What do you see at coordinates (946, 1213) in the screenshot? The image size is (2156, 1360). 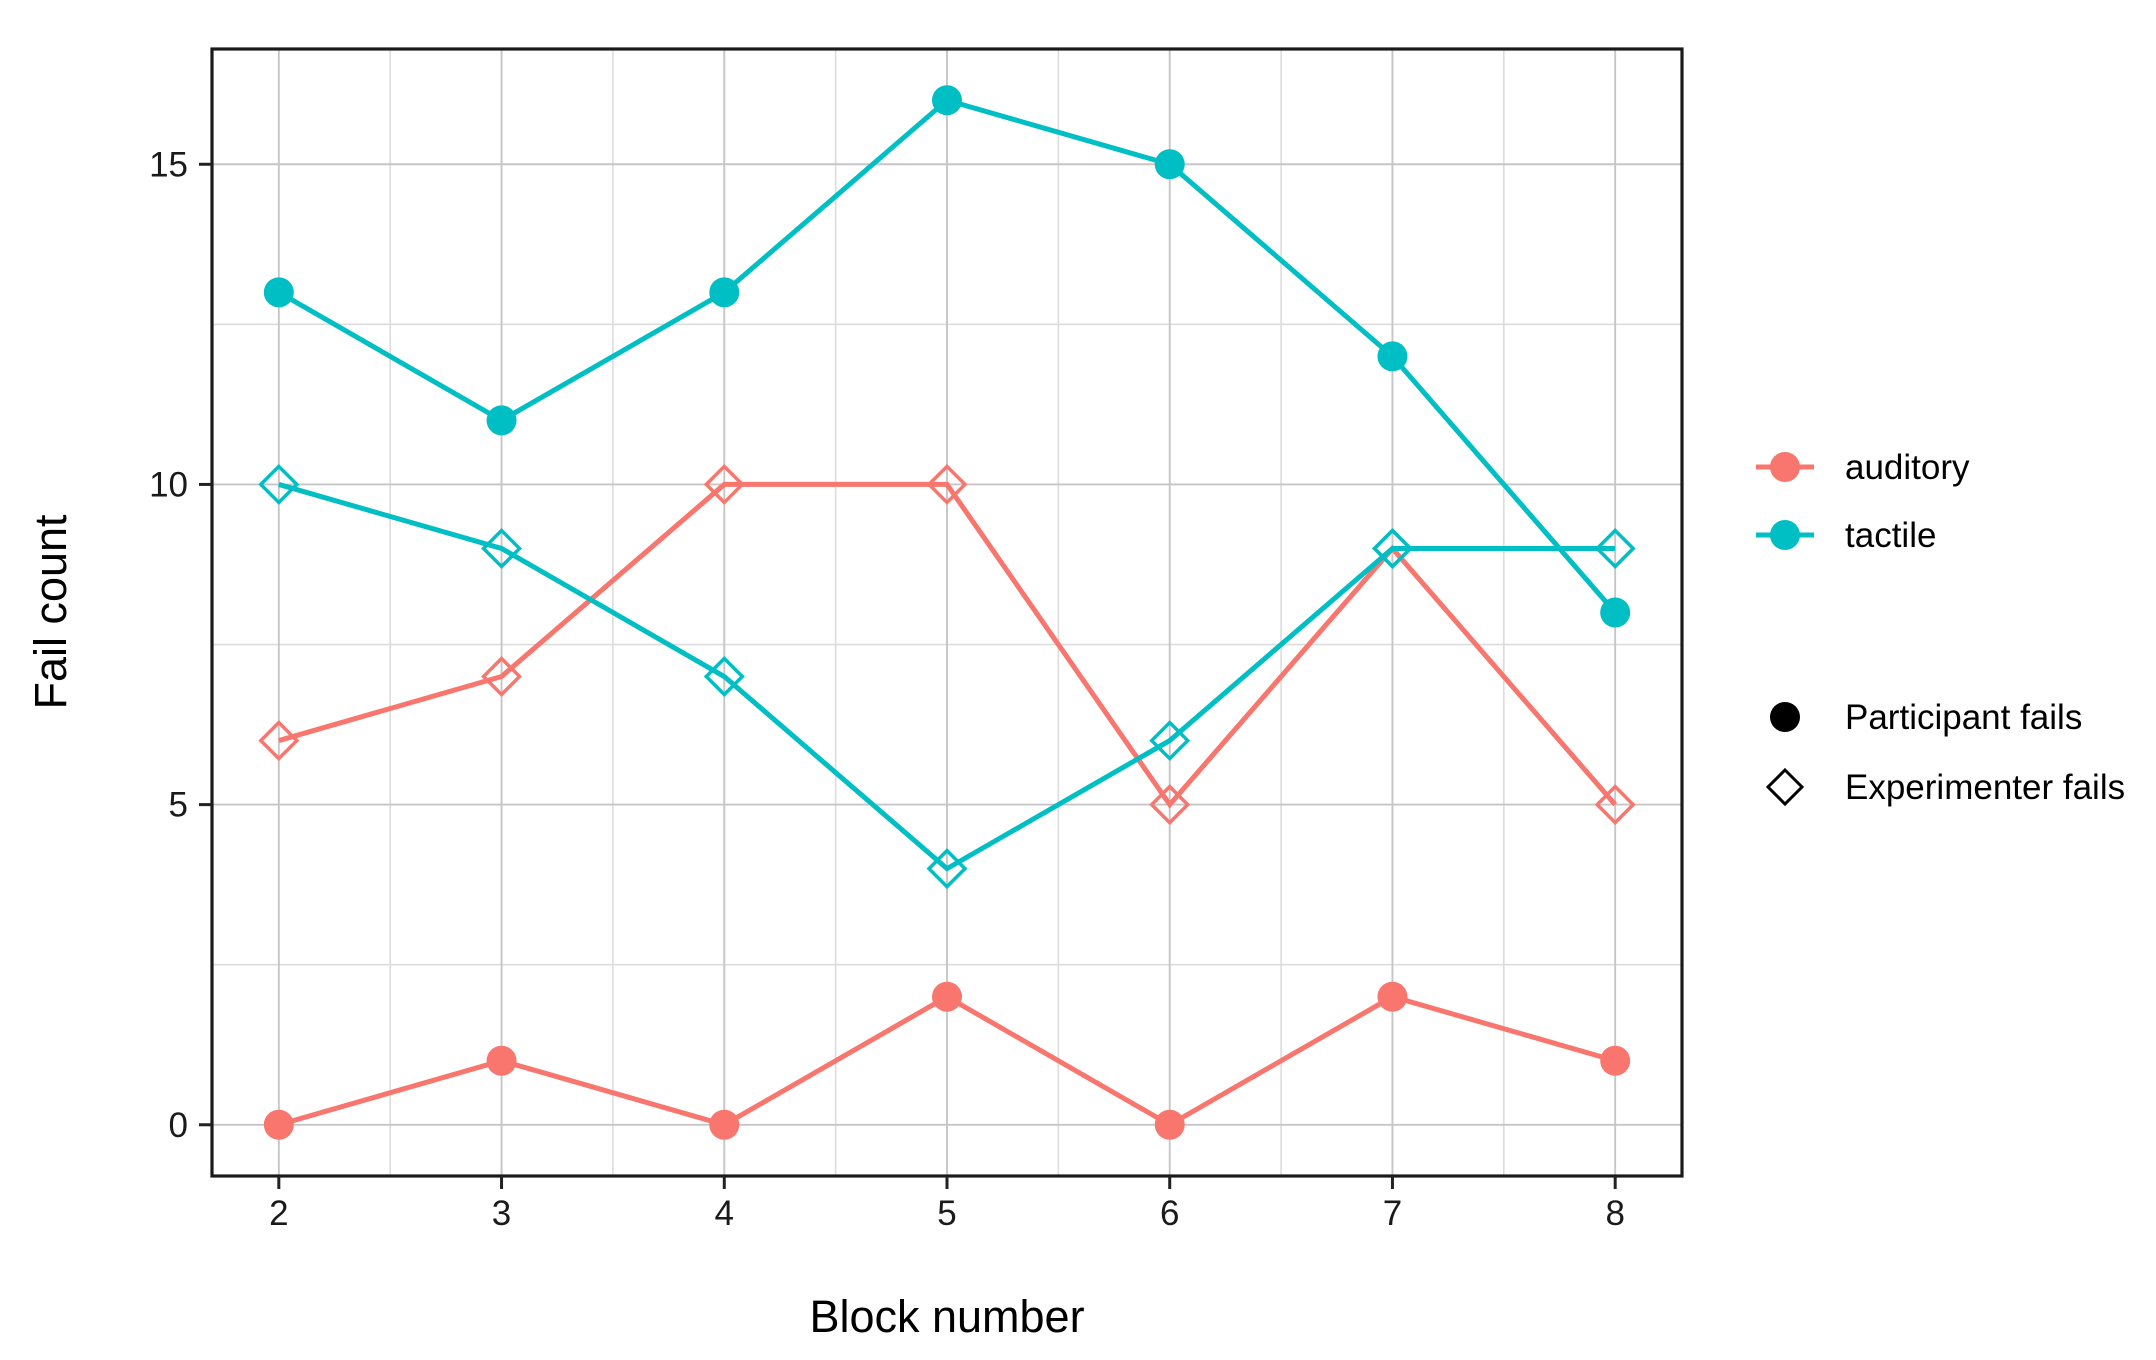 I see `x-axis-tick-label: 5` at bounding box center [946, 1213].